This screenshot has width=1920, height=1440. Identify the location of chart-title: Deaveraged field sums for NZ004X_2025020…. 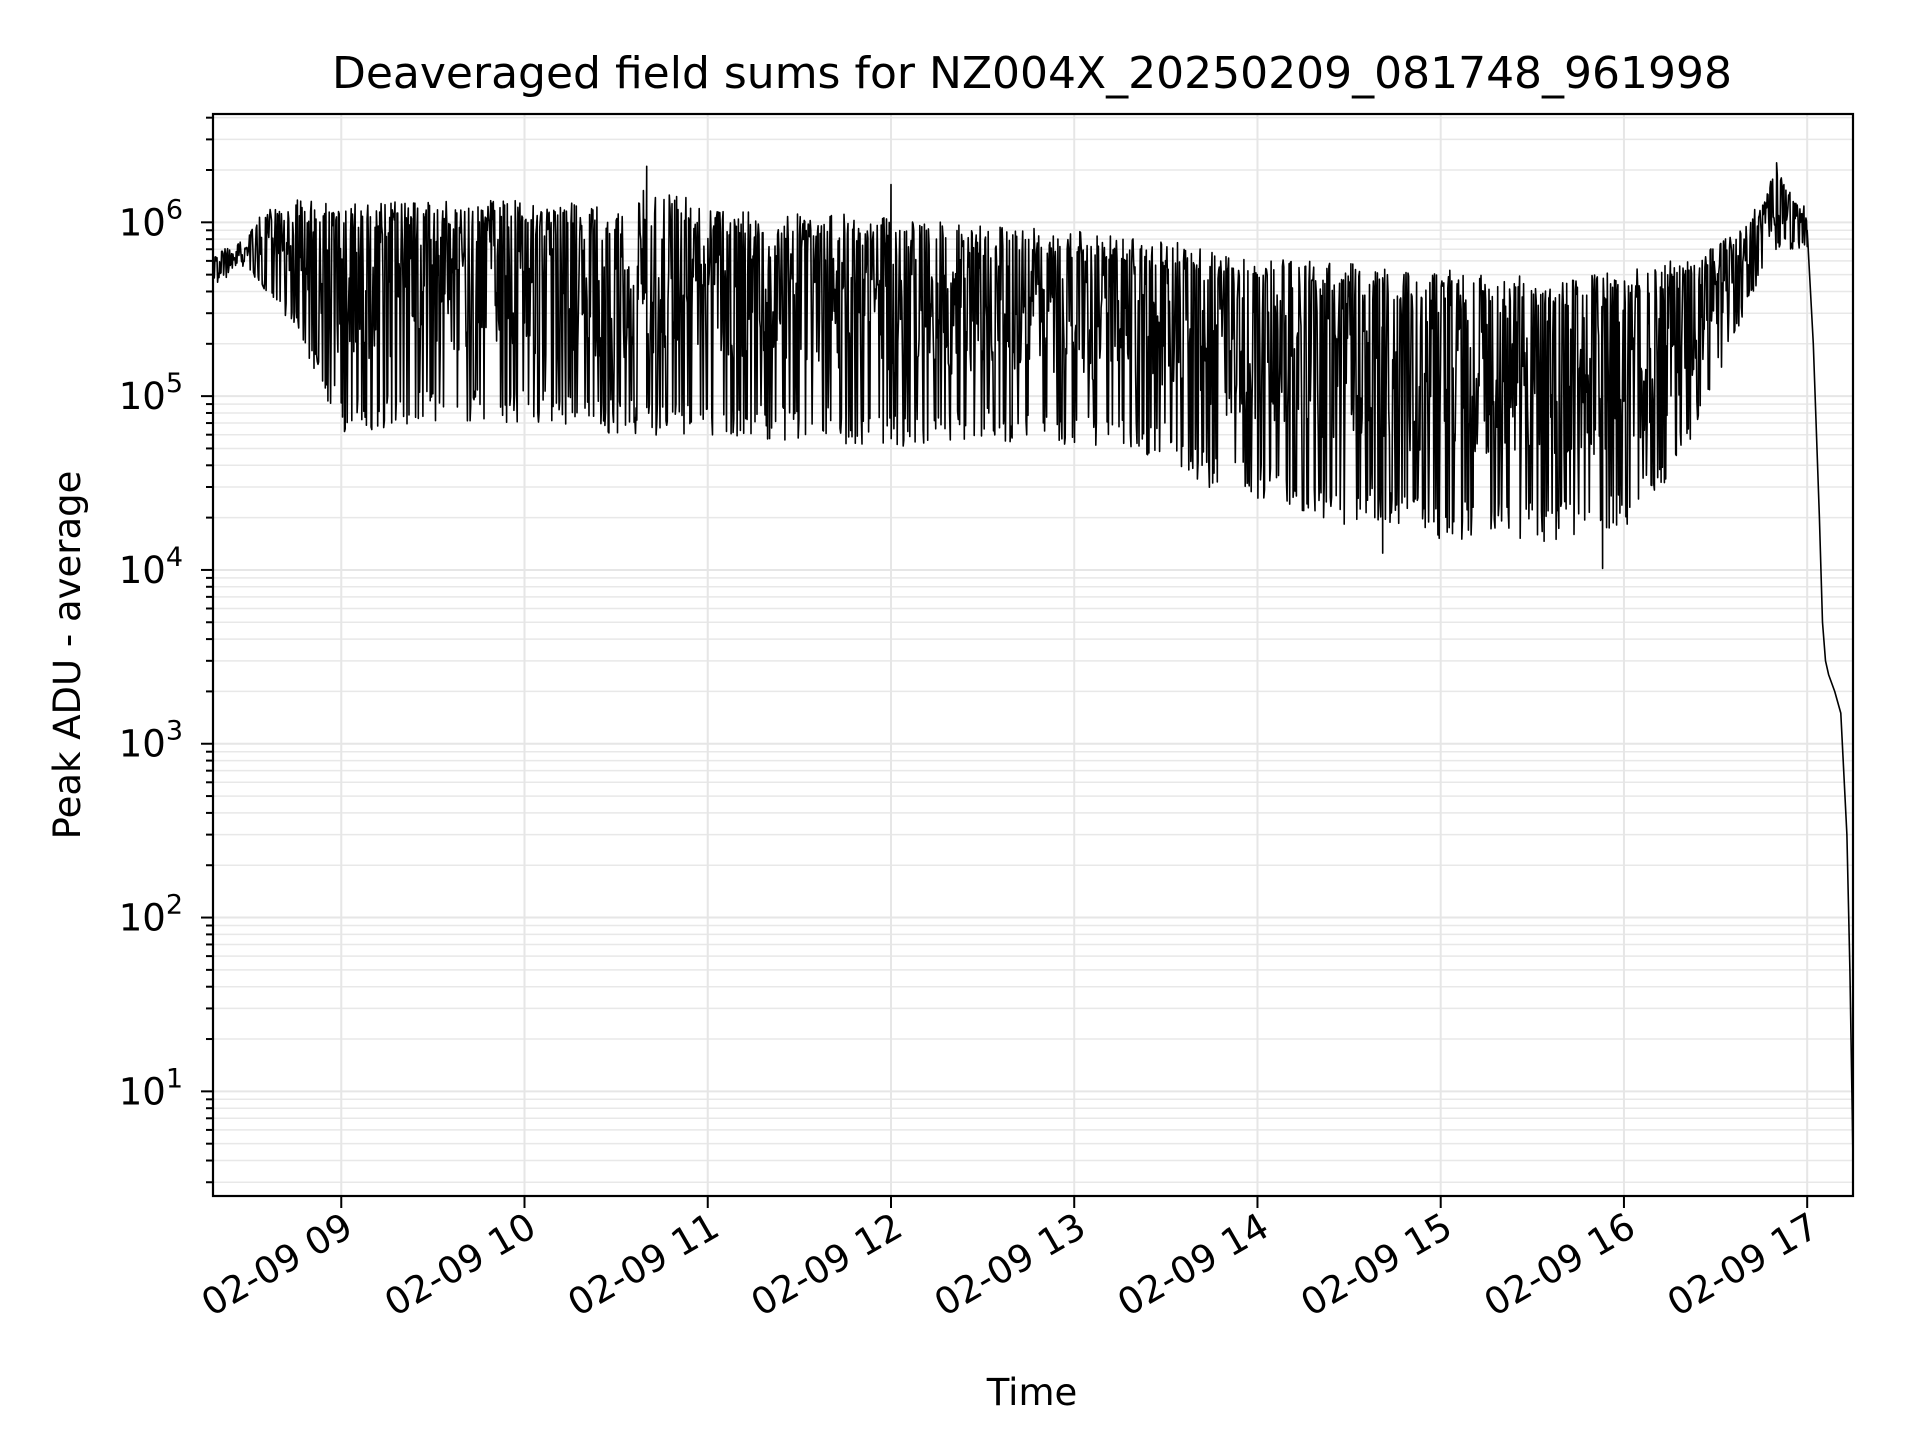
(1032, 73).